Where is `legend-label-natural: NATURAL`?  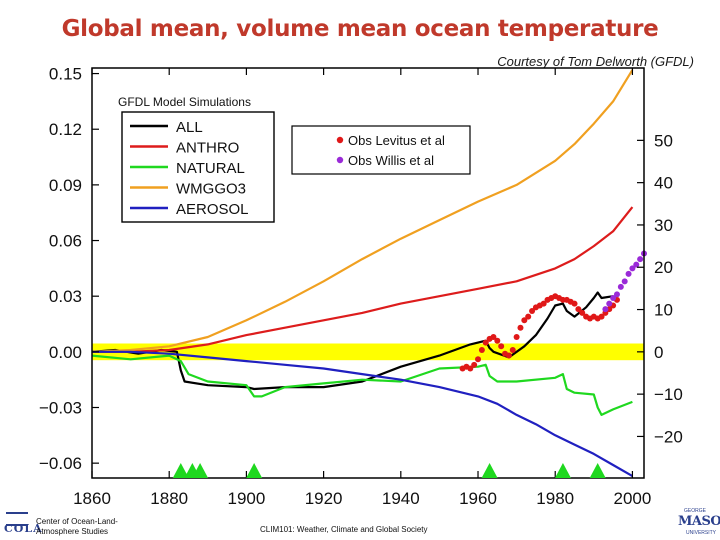 legend-label-natural: NATURAL is located at coordinates (210, 168).